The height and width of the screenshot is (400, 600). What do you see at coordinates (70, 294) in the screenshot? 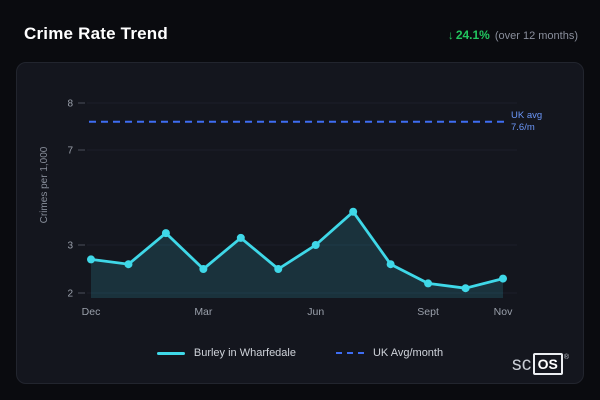
I see `y-tick-label: 2` at bounding box center [70, 294].